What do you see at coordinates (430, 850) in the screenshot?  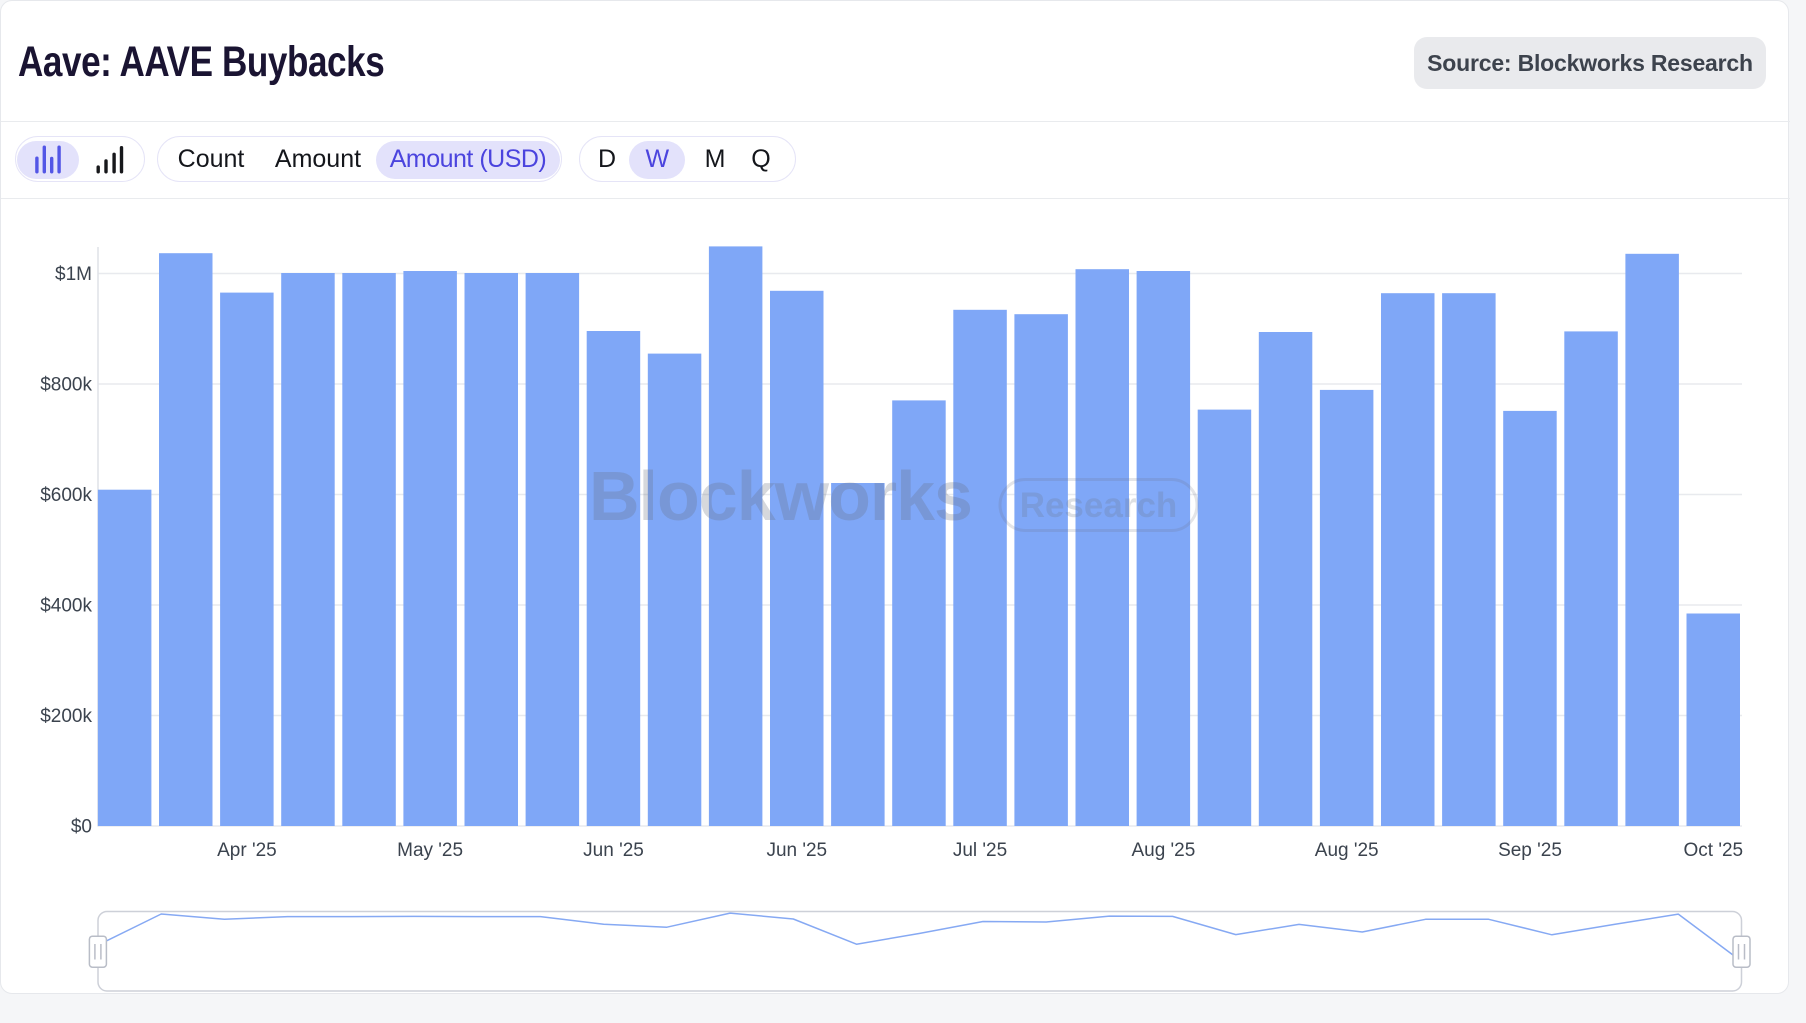 I see `svg-text: May '25` at bounding box center [430, 850].